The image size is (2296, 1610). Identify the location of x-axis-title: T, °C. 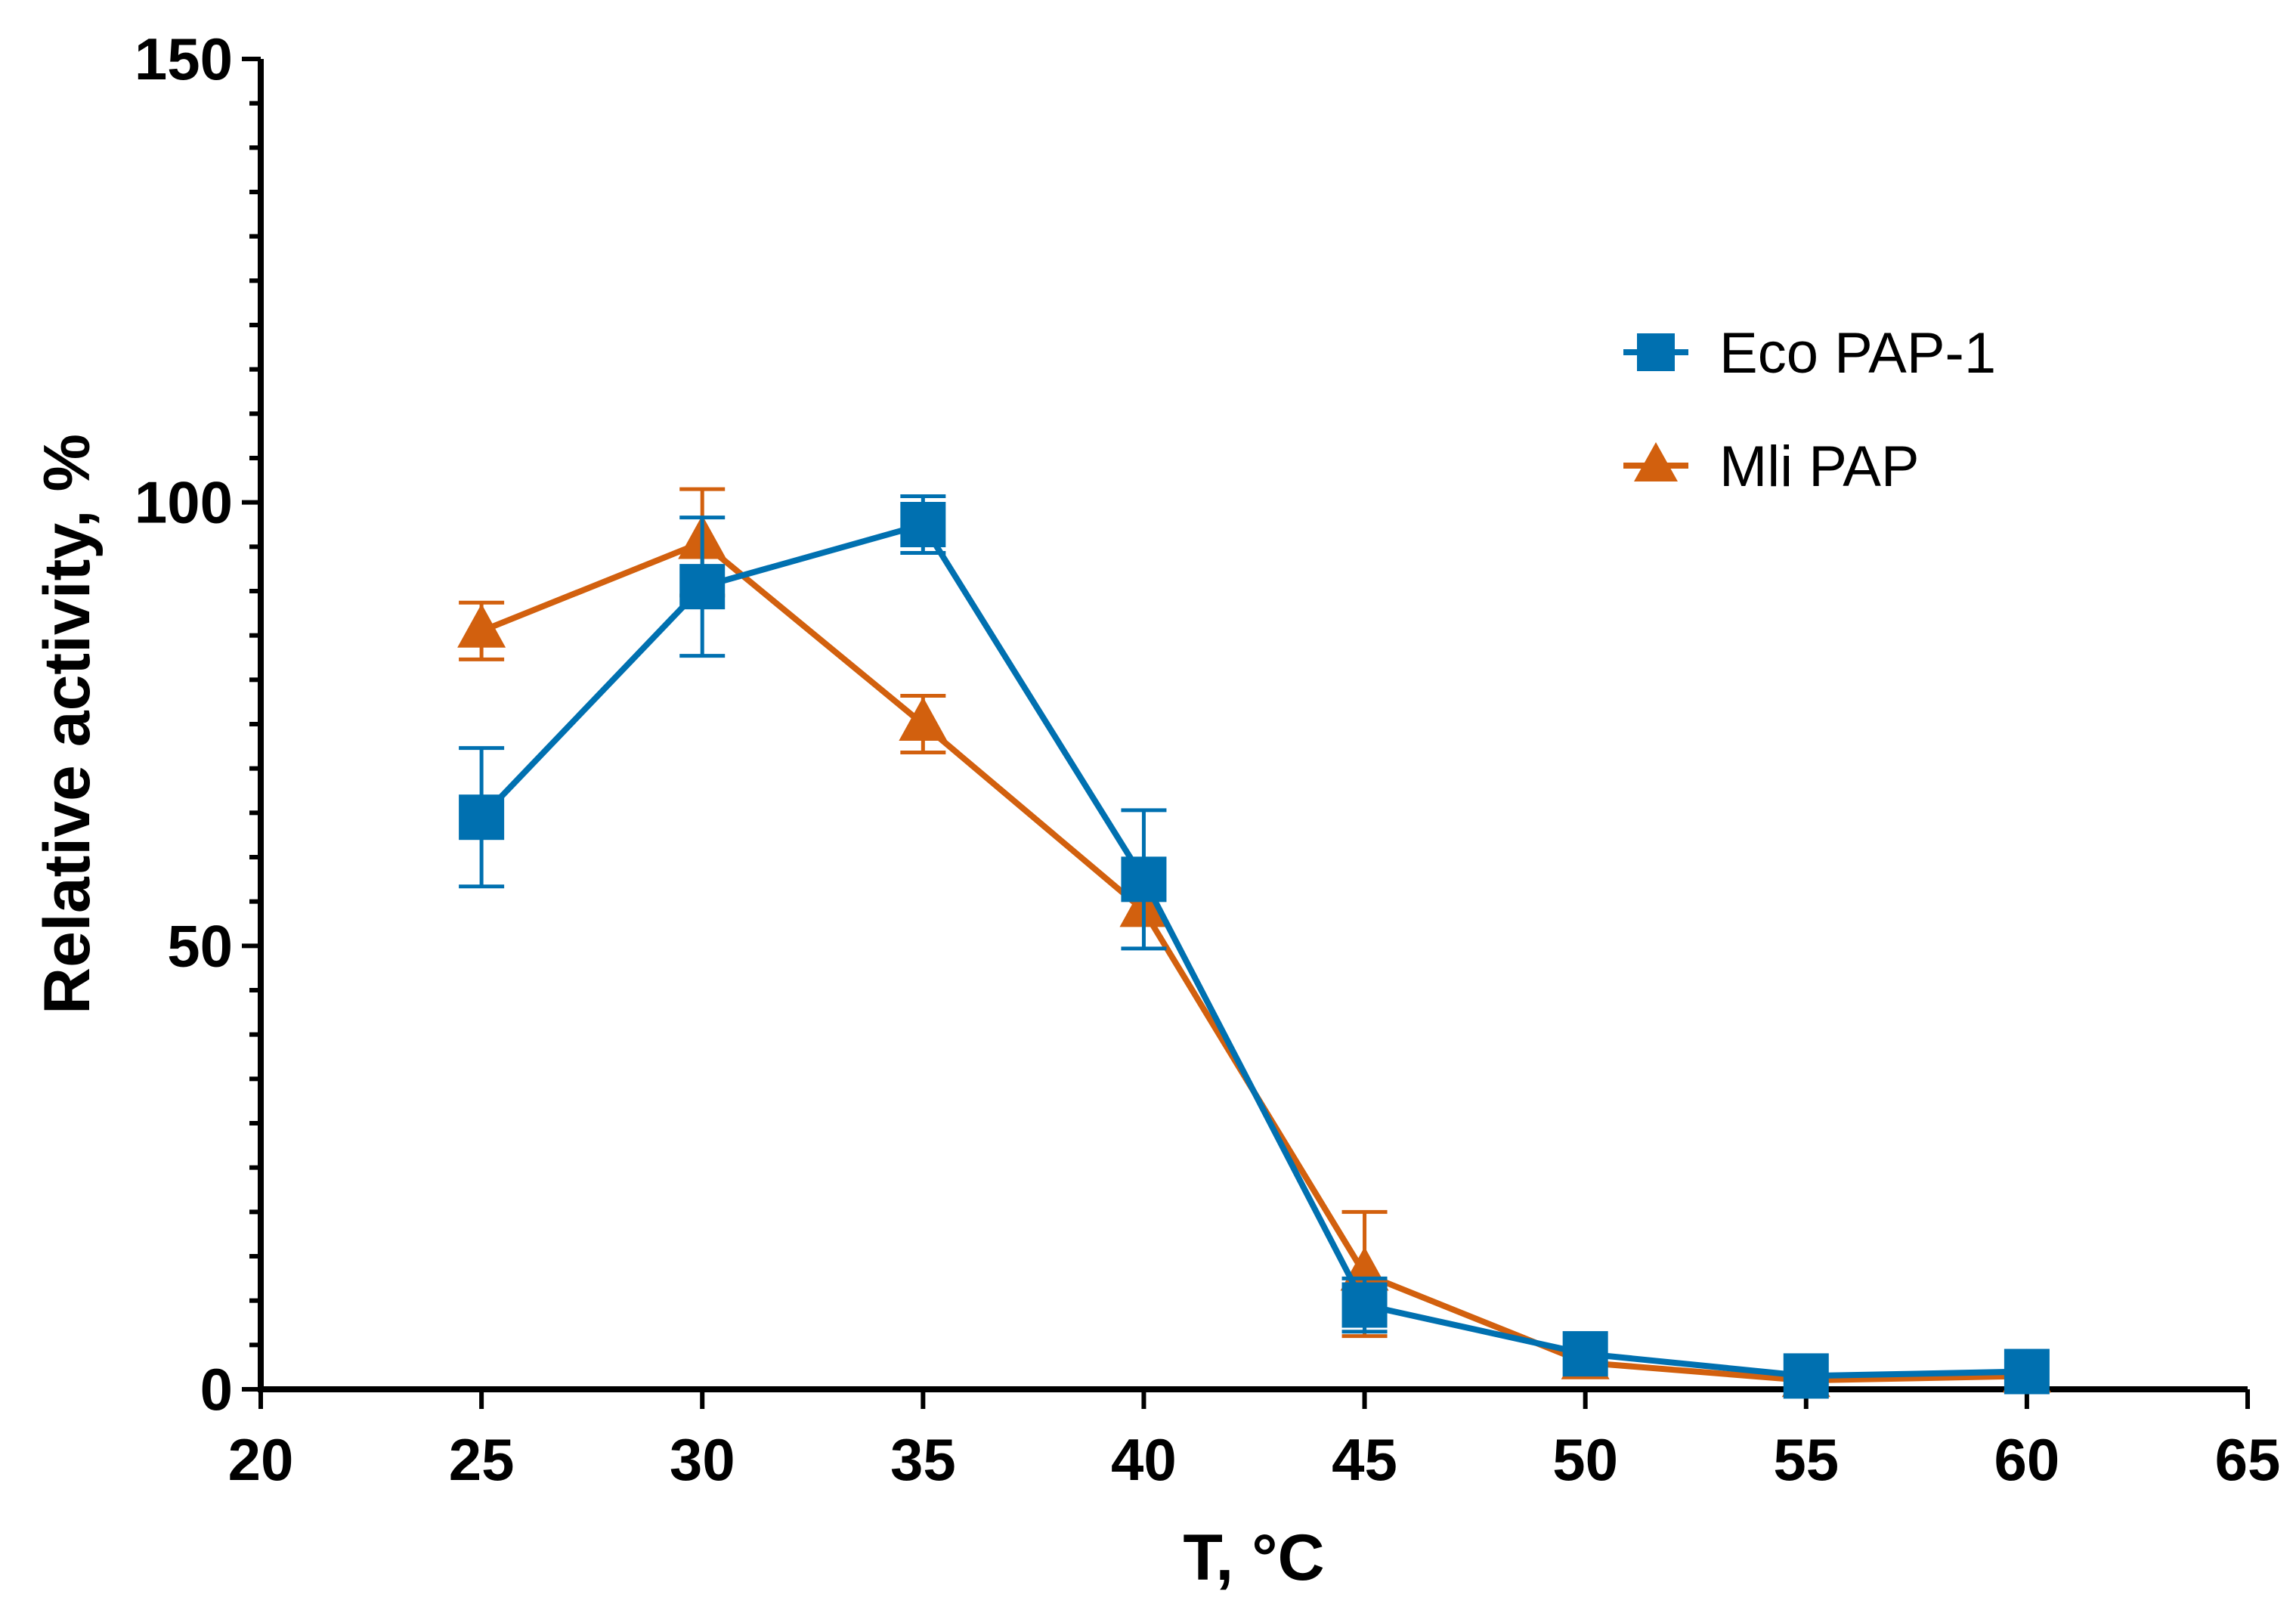
(1253, 1558).